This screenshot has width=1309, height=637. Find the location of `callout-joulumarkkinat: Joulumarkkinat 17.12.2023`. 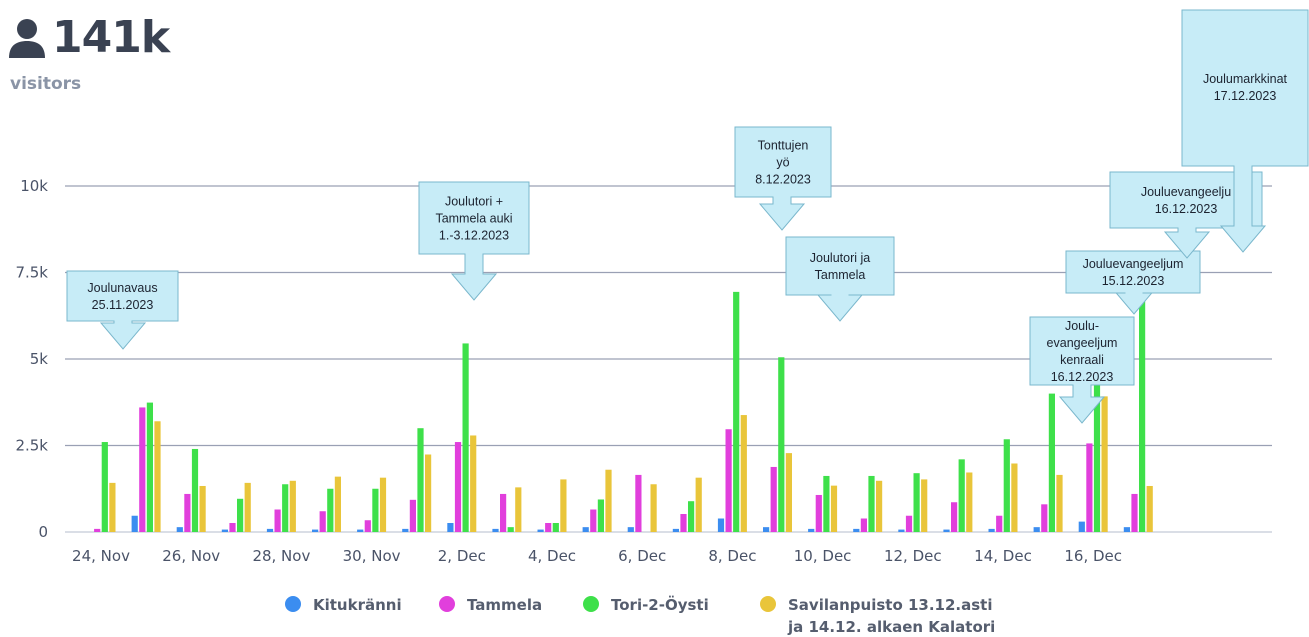

callout-joulumarkkinat: Joulumarkkinat 17.12.2023 is located at coordinates (1245, 131).